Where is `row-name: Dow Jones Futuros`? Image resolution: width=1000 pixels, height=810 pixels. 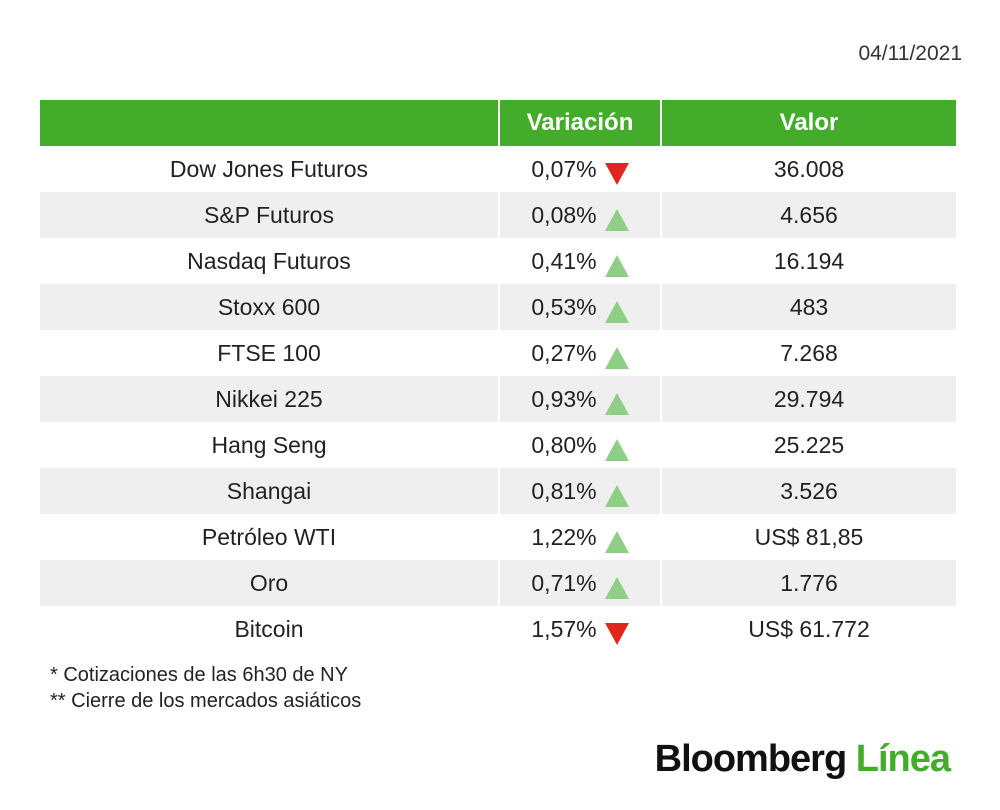 row-name: Dow Jones Futuros is located at coordinates (269, 169).